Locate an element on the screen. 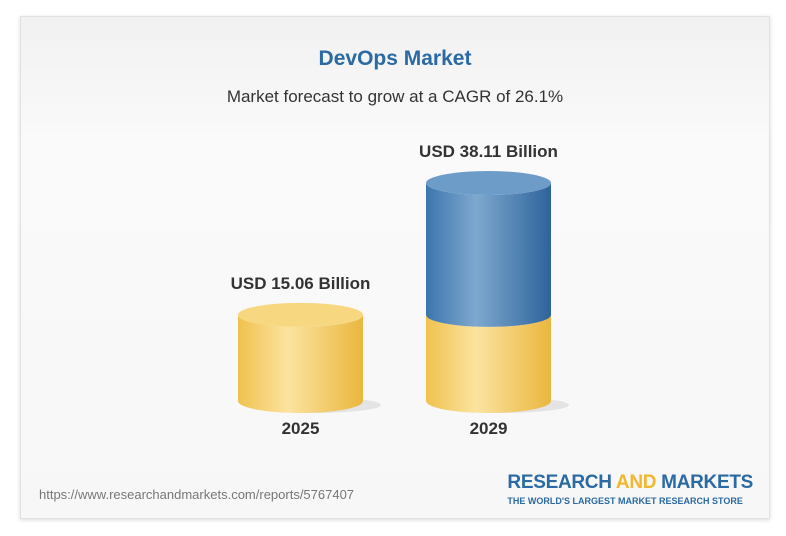 This screenshot has width=786, height=536. chart-title: DevOps Market is located at coordinates (395, 58).